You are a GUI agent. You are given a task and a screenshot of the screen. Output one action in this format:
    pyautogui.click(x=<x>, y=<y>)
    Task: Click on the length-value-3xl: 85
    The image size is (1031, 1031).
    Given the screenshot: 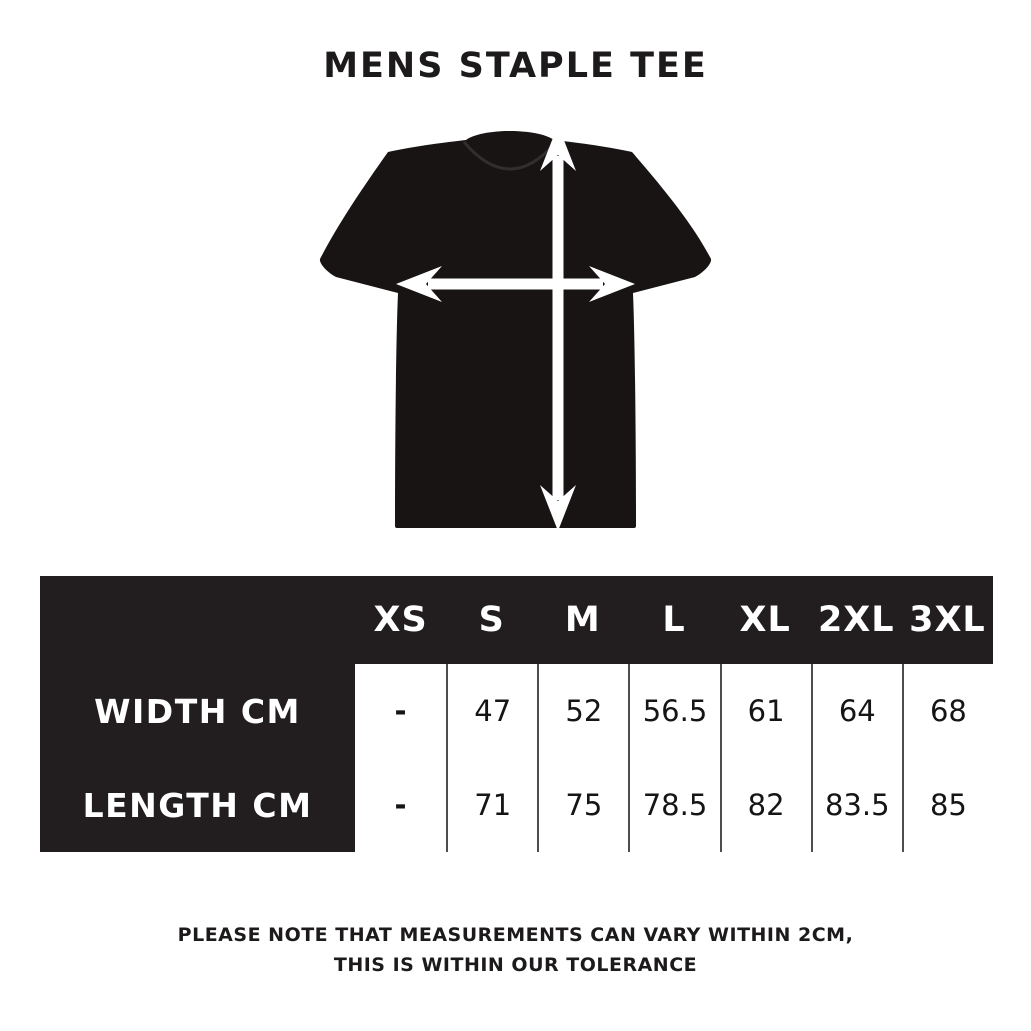 What is the action you would take?
    pyautogui.click(x=947, y=805)
    